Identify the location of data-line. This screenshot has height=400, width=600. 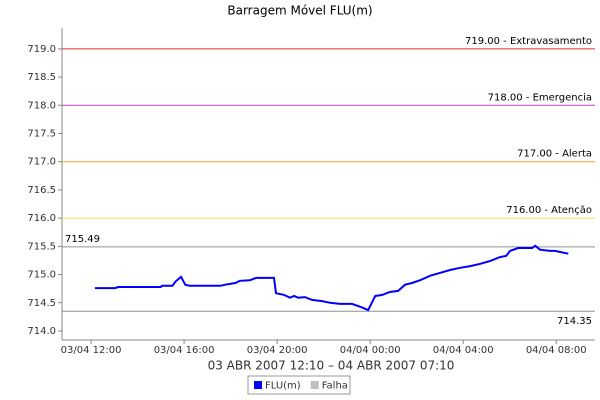
(331, 278).